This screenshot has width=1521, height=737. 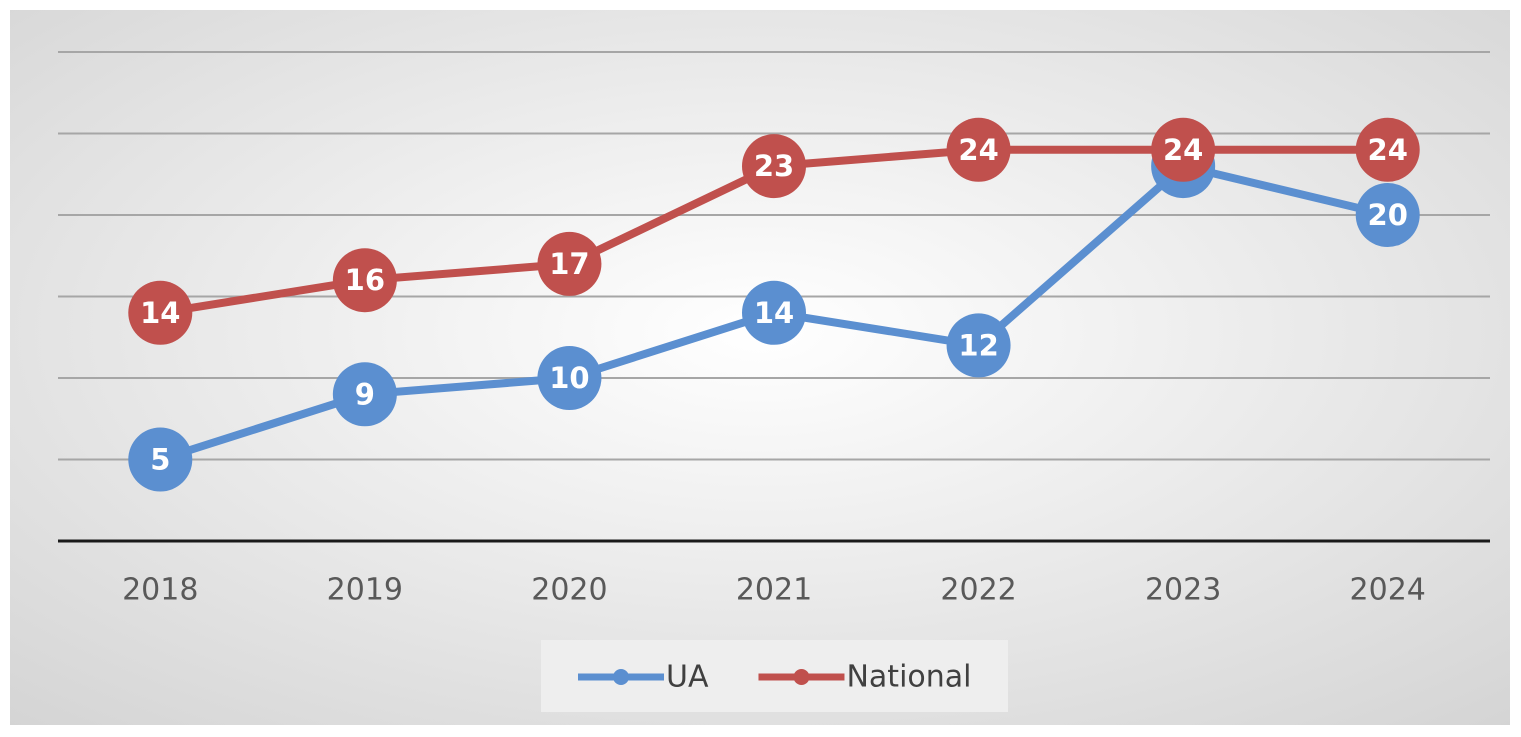 I want to click on x-tick-label: 2020, so click(x=569, y=590).